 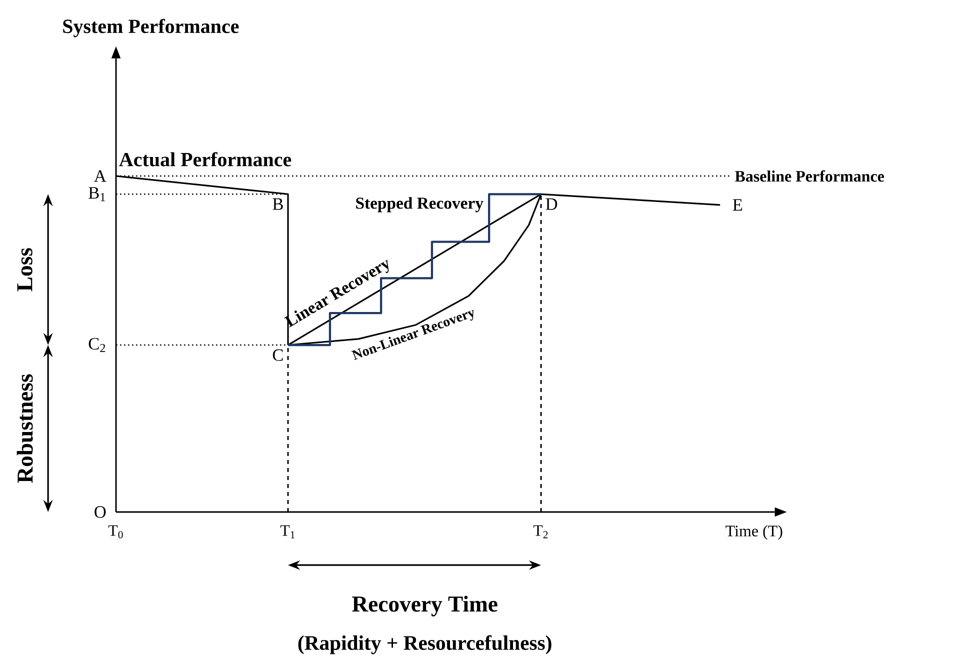 What do you see at coordinates (287, 531) in the screenshot?
I see `x-tick-label: T$_{1}$` at bounding box center [287, 531].